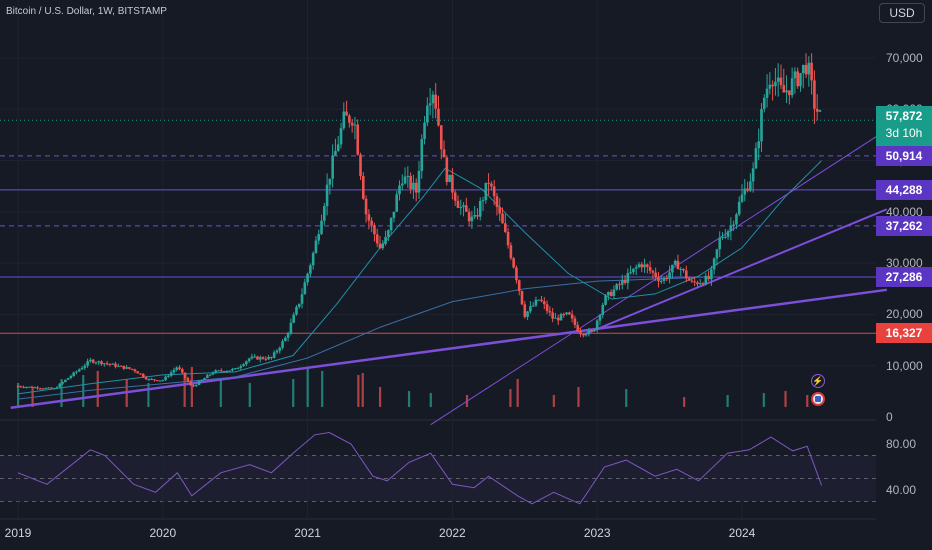  What do you see at coordinates (452, 533) in the screenshot?
I see `time-tick: 2022` at bounding box center [452, 533].